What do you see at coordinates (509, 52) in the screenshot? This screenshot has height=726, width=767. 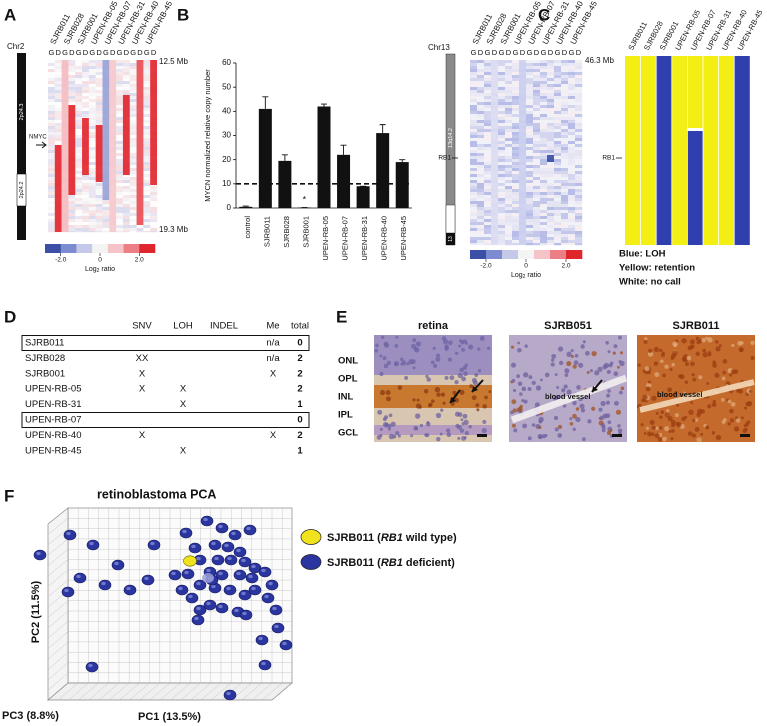 I see `gd-label: D` at bounding box center [509, 52].